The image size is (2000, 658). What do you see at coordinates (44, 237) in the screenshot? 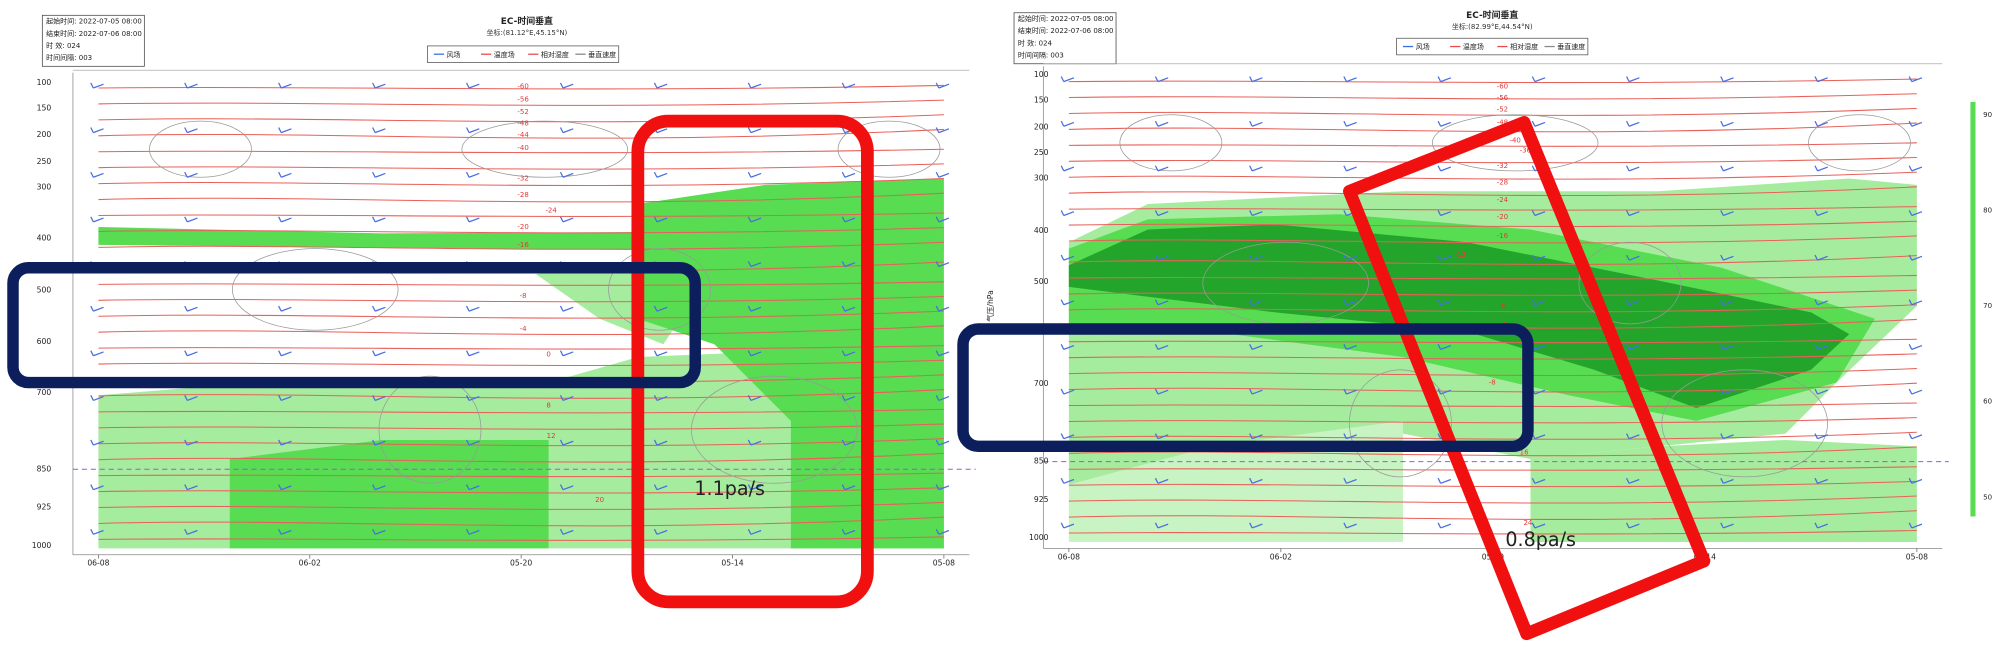
I see `y-tick-label: 400` at bounding box center [44, 237].